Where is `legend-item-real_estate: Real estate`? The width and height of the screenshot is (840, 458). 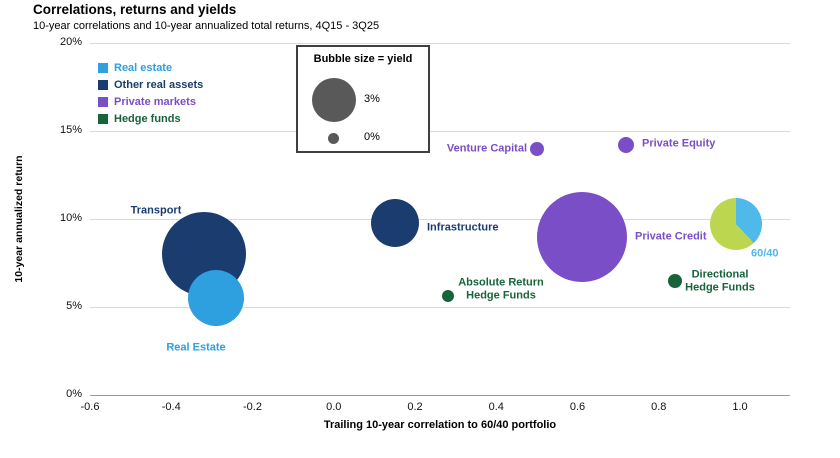 legend-item-real_estate: Real estate is located at coordinates (150, 68).